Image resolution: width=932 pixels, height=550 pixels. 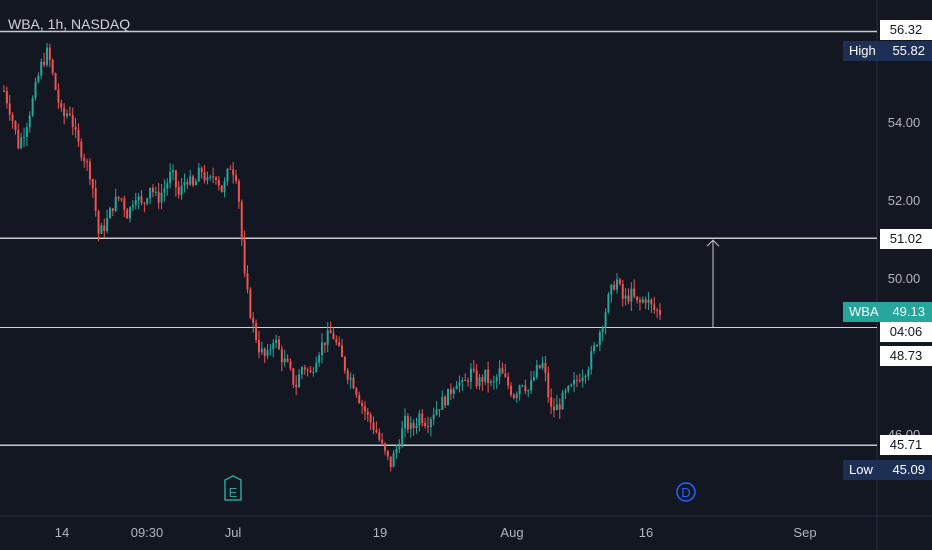 I want to click on high-label-value: 55.82, so click(x=908, y=50).